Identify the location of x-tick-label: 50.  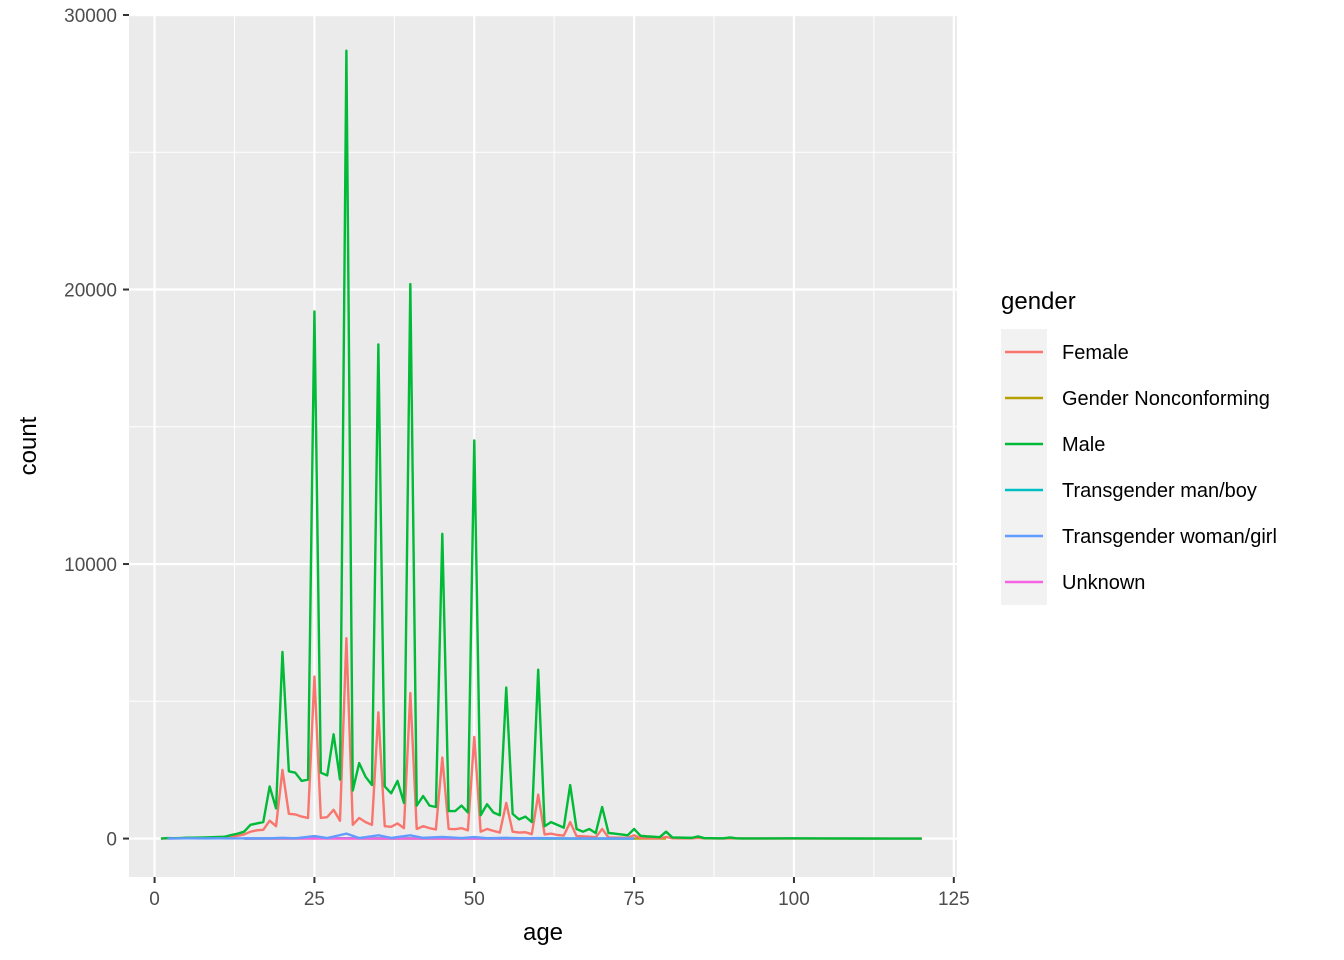
(474, 899).